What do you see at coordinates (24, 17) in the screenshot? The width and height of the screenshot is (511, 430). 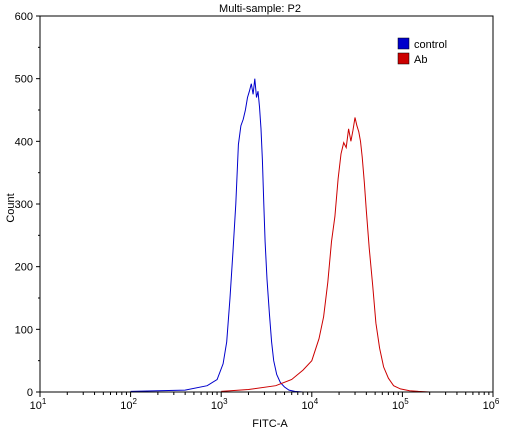 I see `y-tick-label: 600` at bounding box center [24, 17].